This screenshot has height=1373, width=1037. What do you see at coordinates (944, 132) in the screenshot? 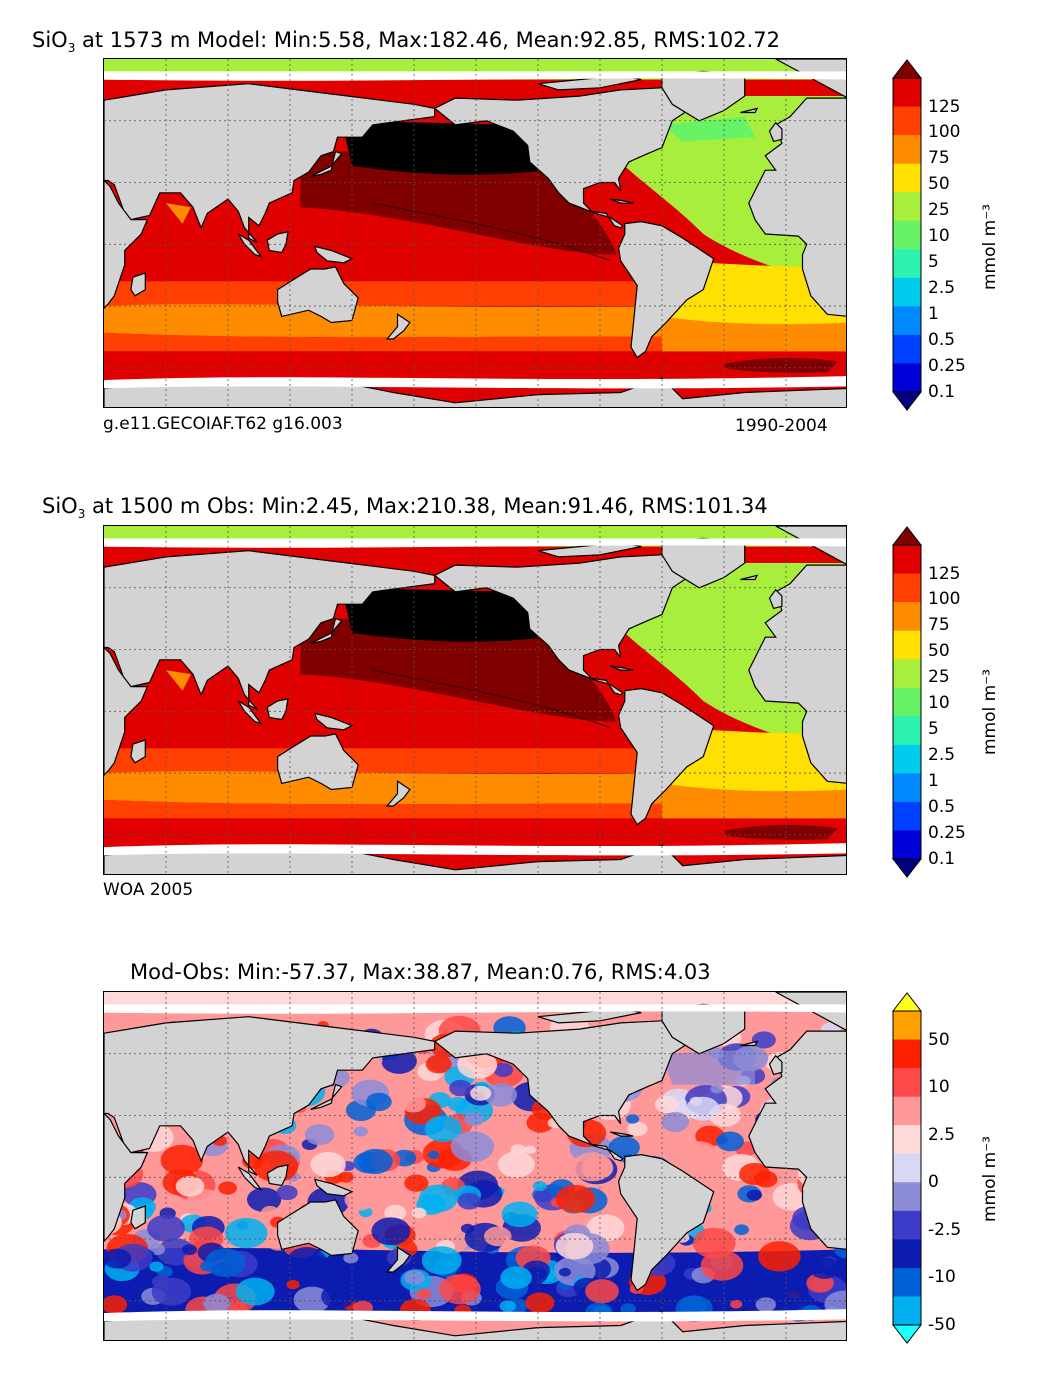
I see `colorbar-tick-label: 100` at bounding box center [944, 132].